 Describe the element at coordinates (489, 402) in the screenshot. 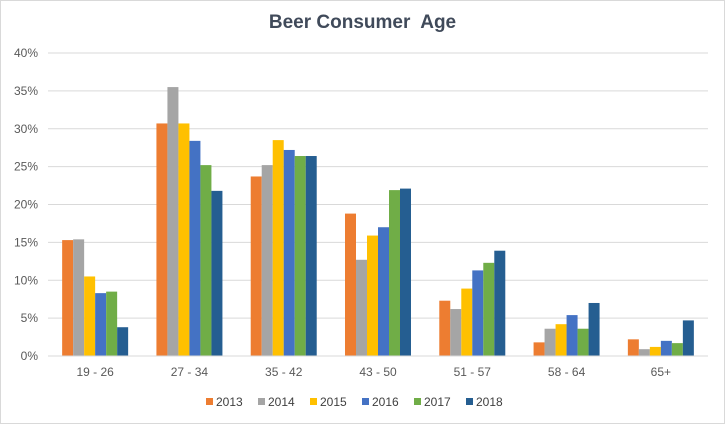

I see `legend-label: 2018` at that location.